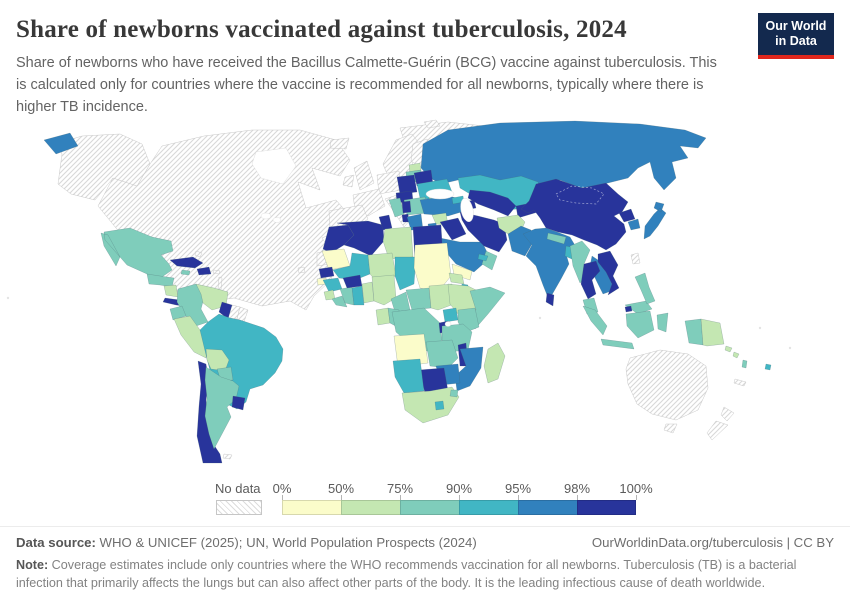 This screenshot has height=600, width=850. Describe the element at coordinates (634, 224) in the screenshot. I see `country-south-korea: South Korea` at that location.